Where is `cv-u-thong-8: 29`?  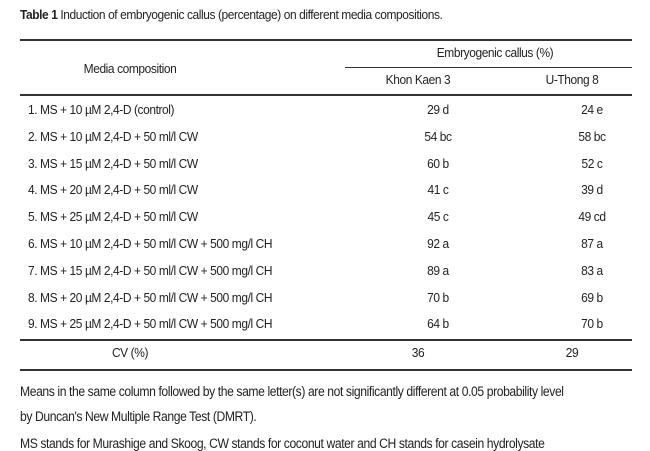
cv-u-thong-8: 29 is located at coordinates (572, 352).